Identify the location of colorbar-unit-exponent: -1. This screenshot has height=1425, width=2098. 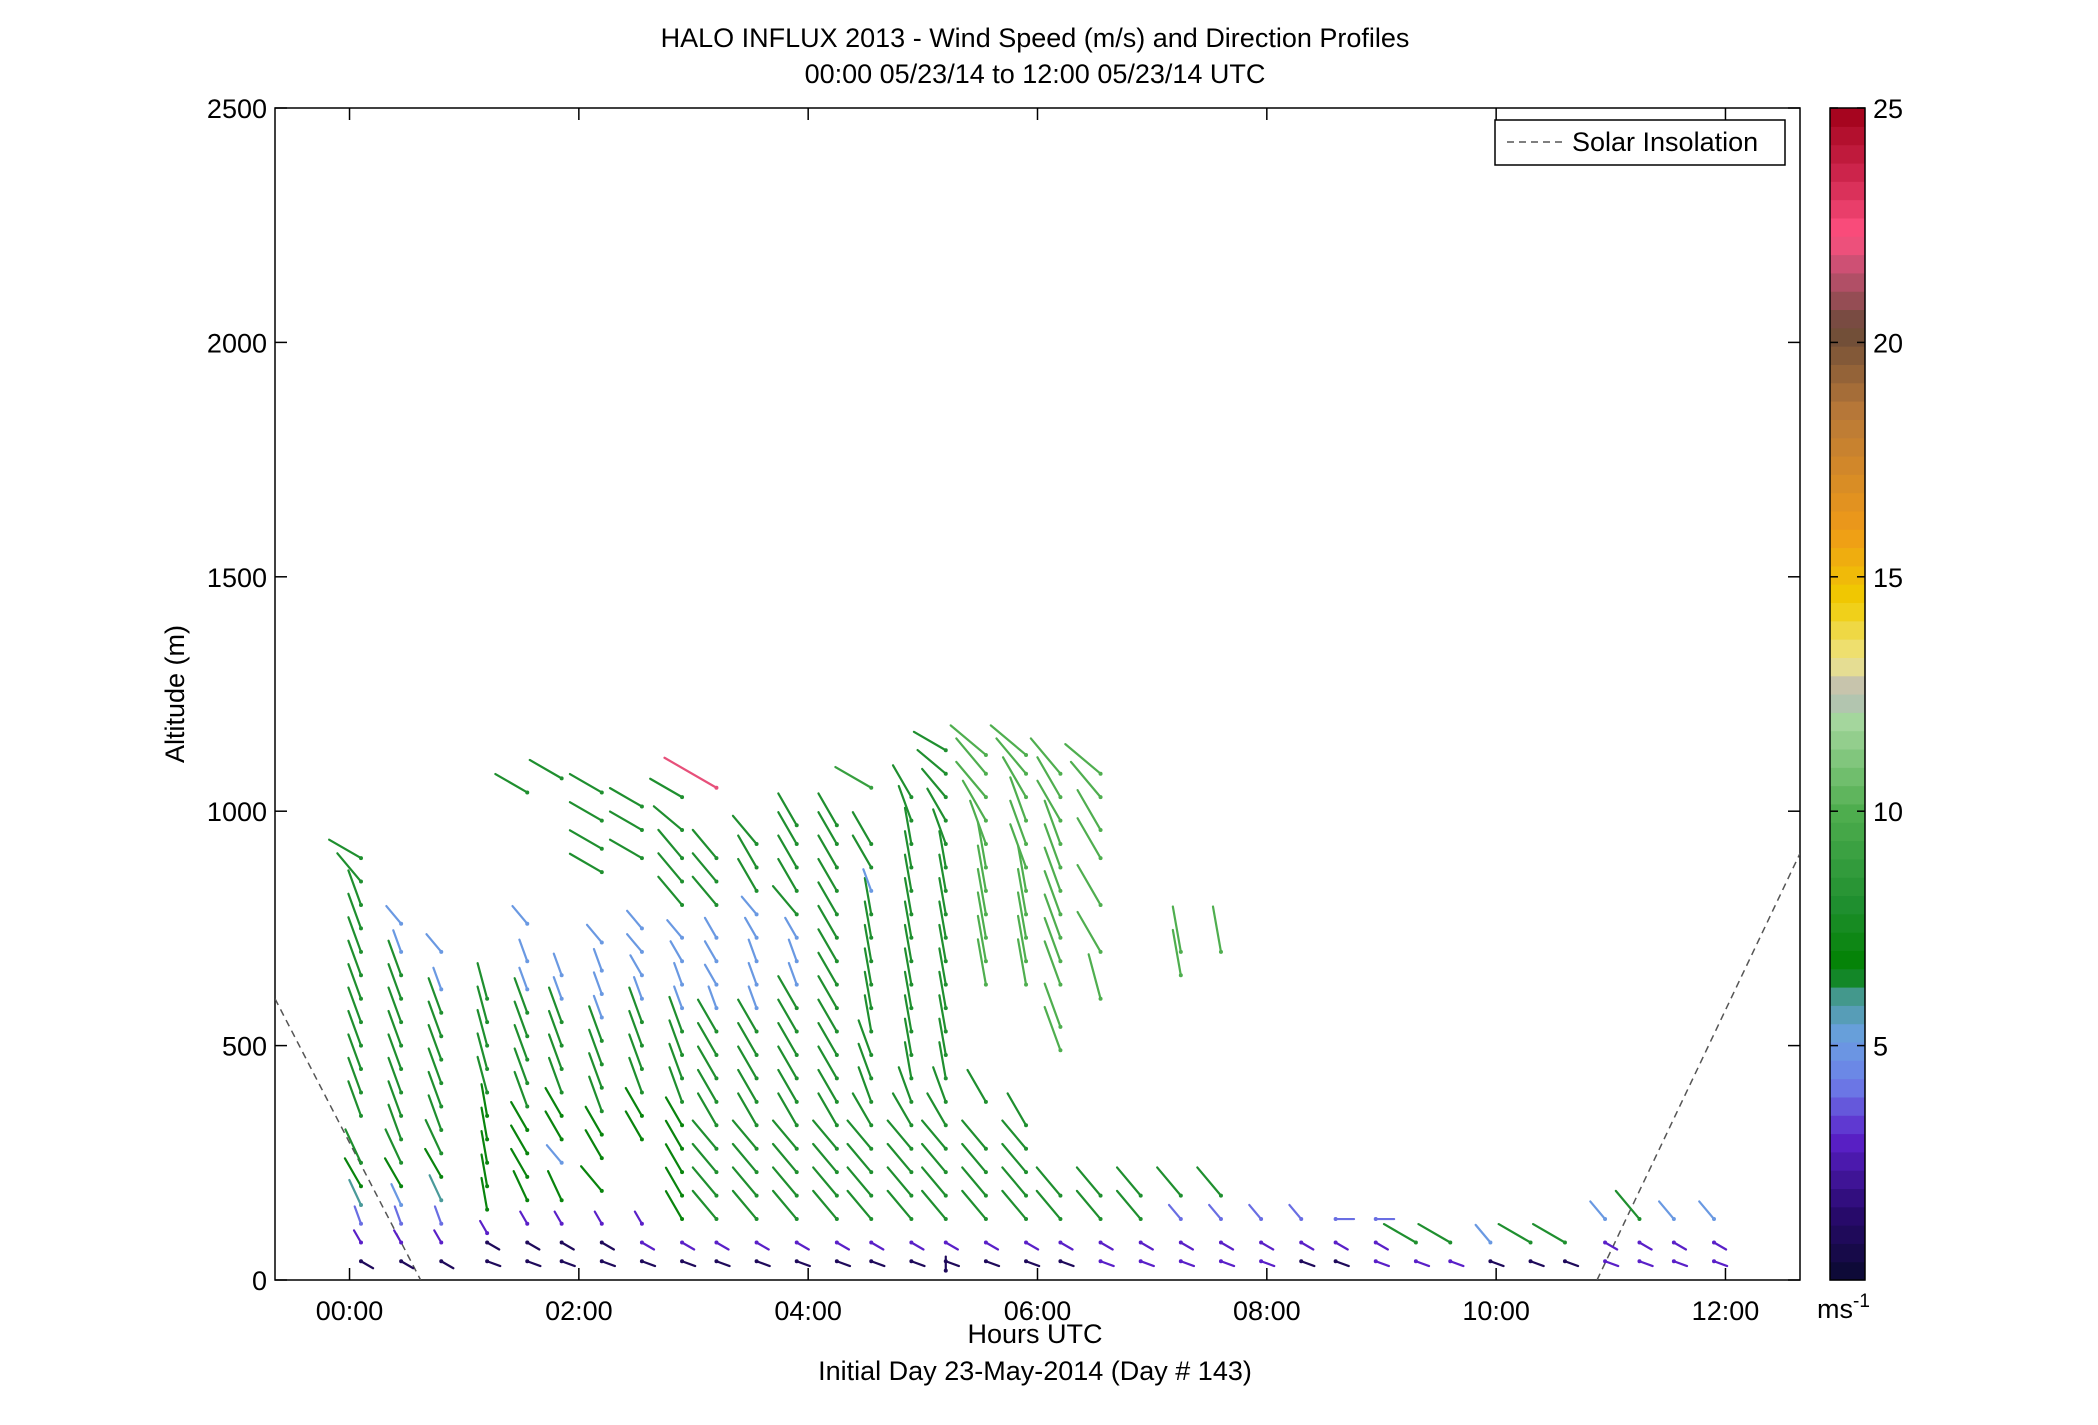
(1861, 1301).